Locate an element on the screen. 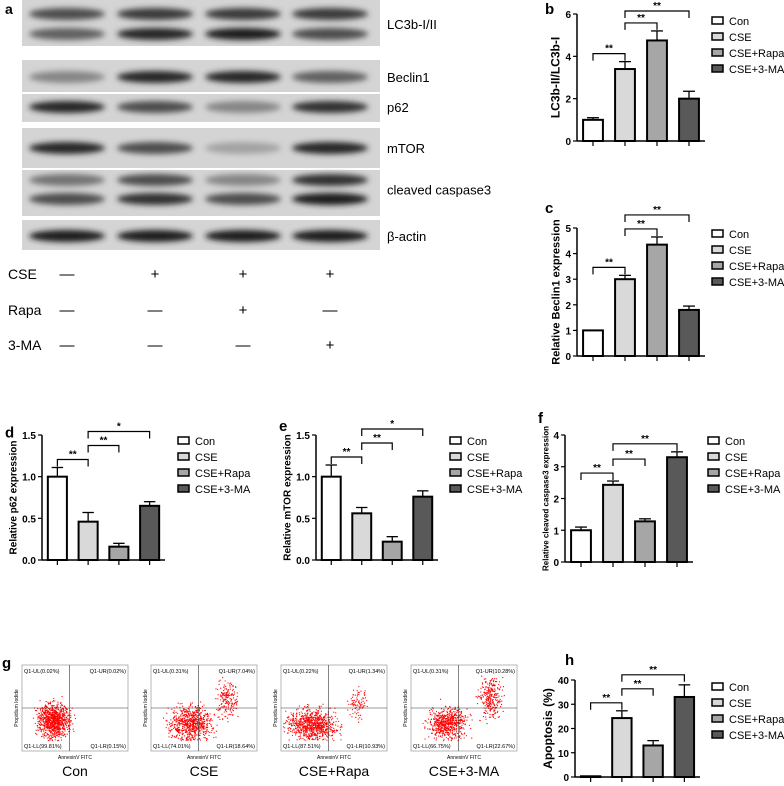  y-tick-label: 0 is located at coordinates (568, 357).